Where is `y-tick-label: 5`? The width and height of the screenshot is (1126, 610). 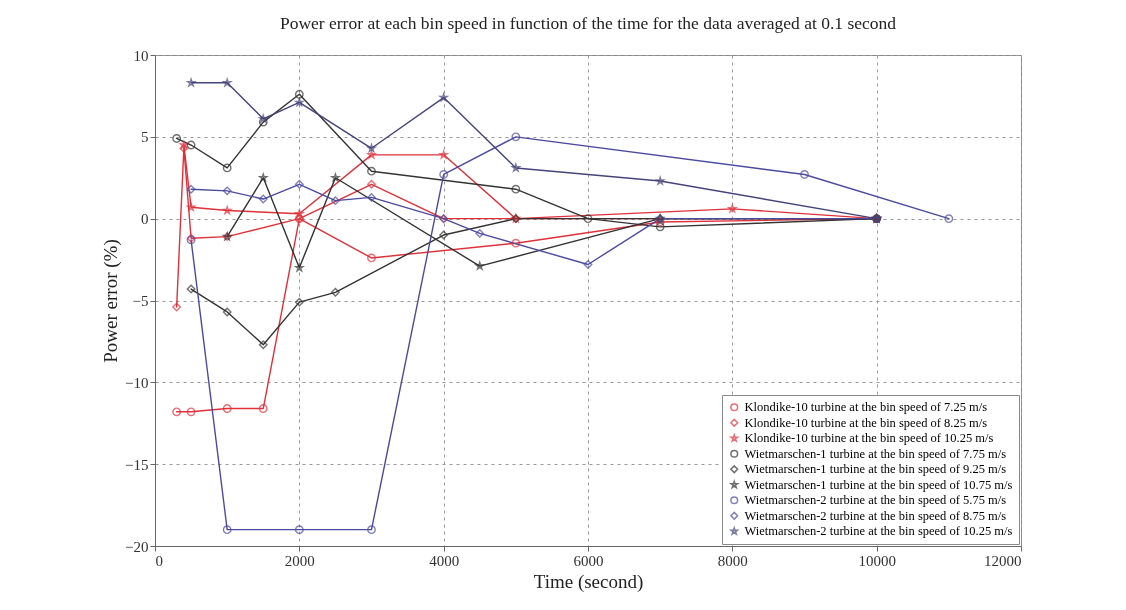 y-tick-label: 5 is located at coordinates (145, 137).